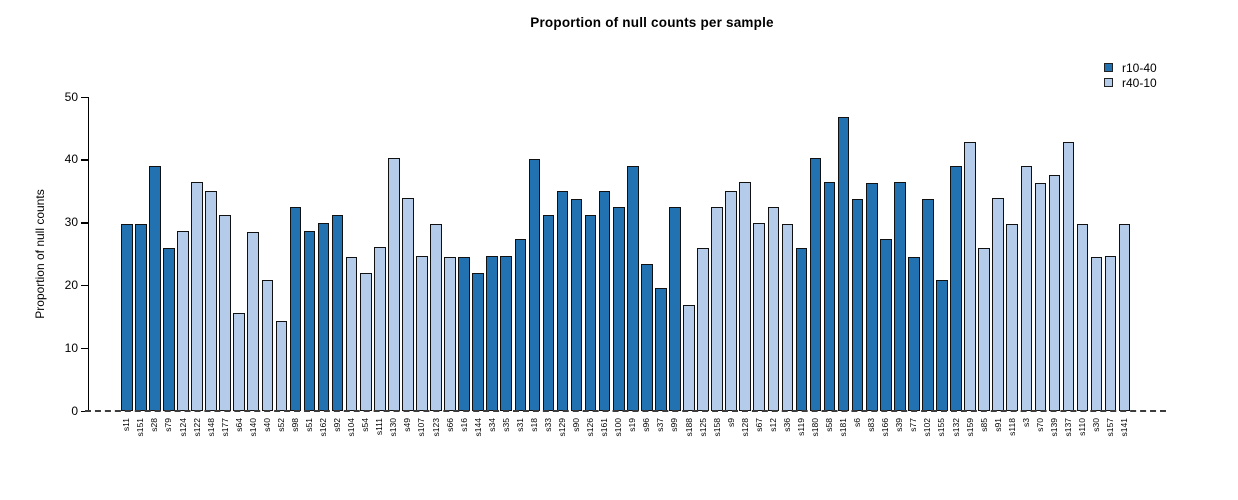  I want to click on y-axis-tick-label: 40, so click(71, 159).